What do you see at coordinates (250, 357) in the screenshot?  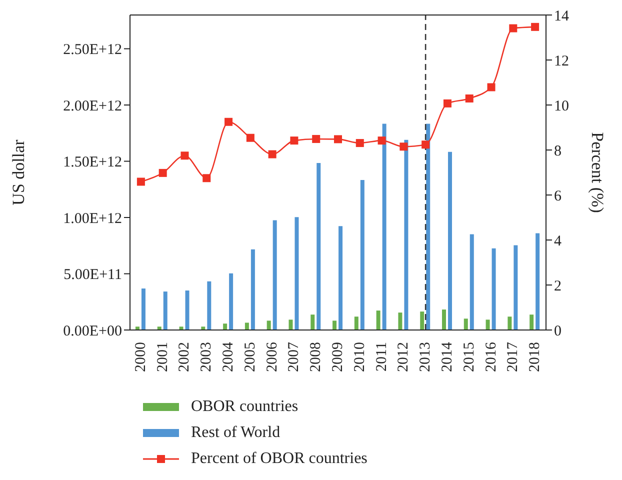 I see `x-tick-label: 2005` at bounding box center [250, 357].